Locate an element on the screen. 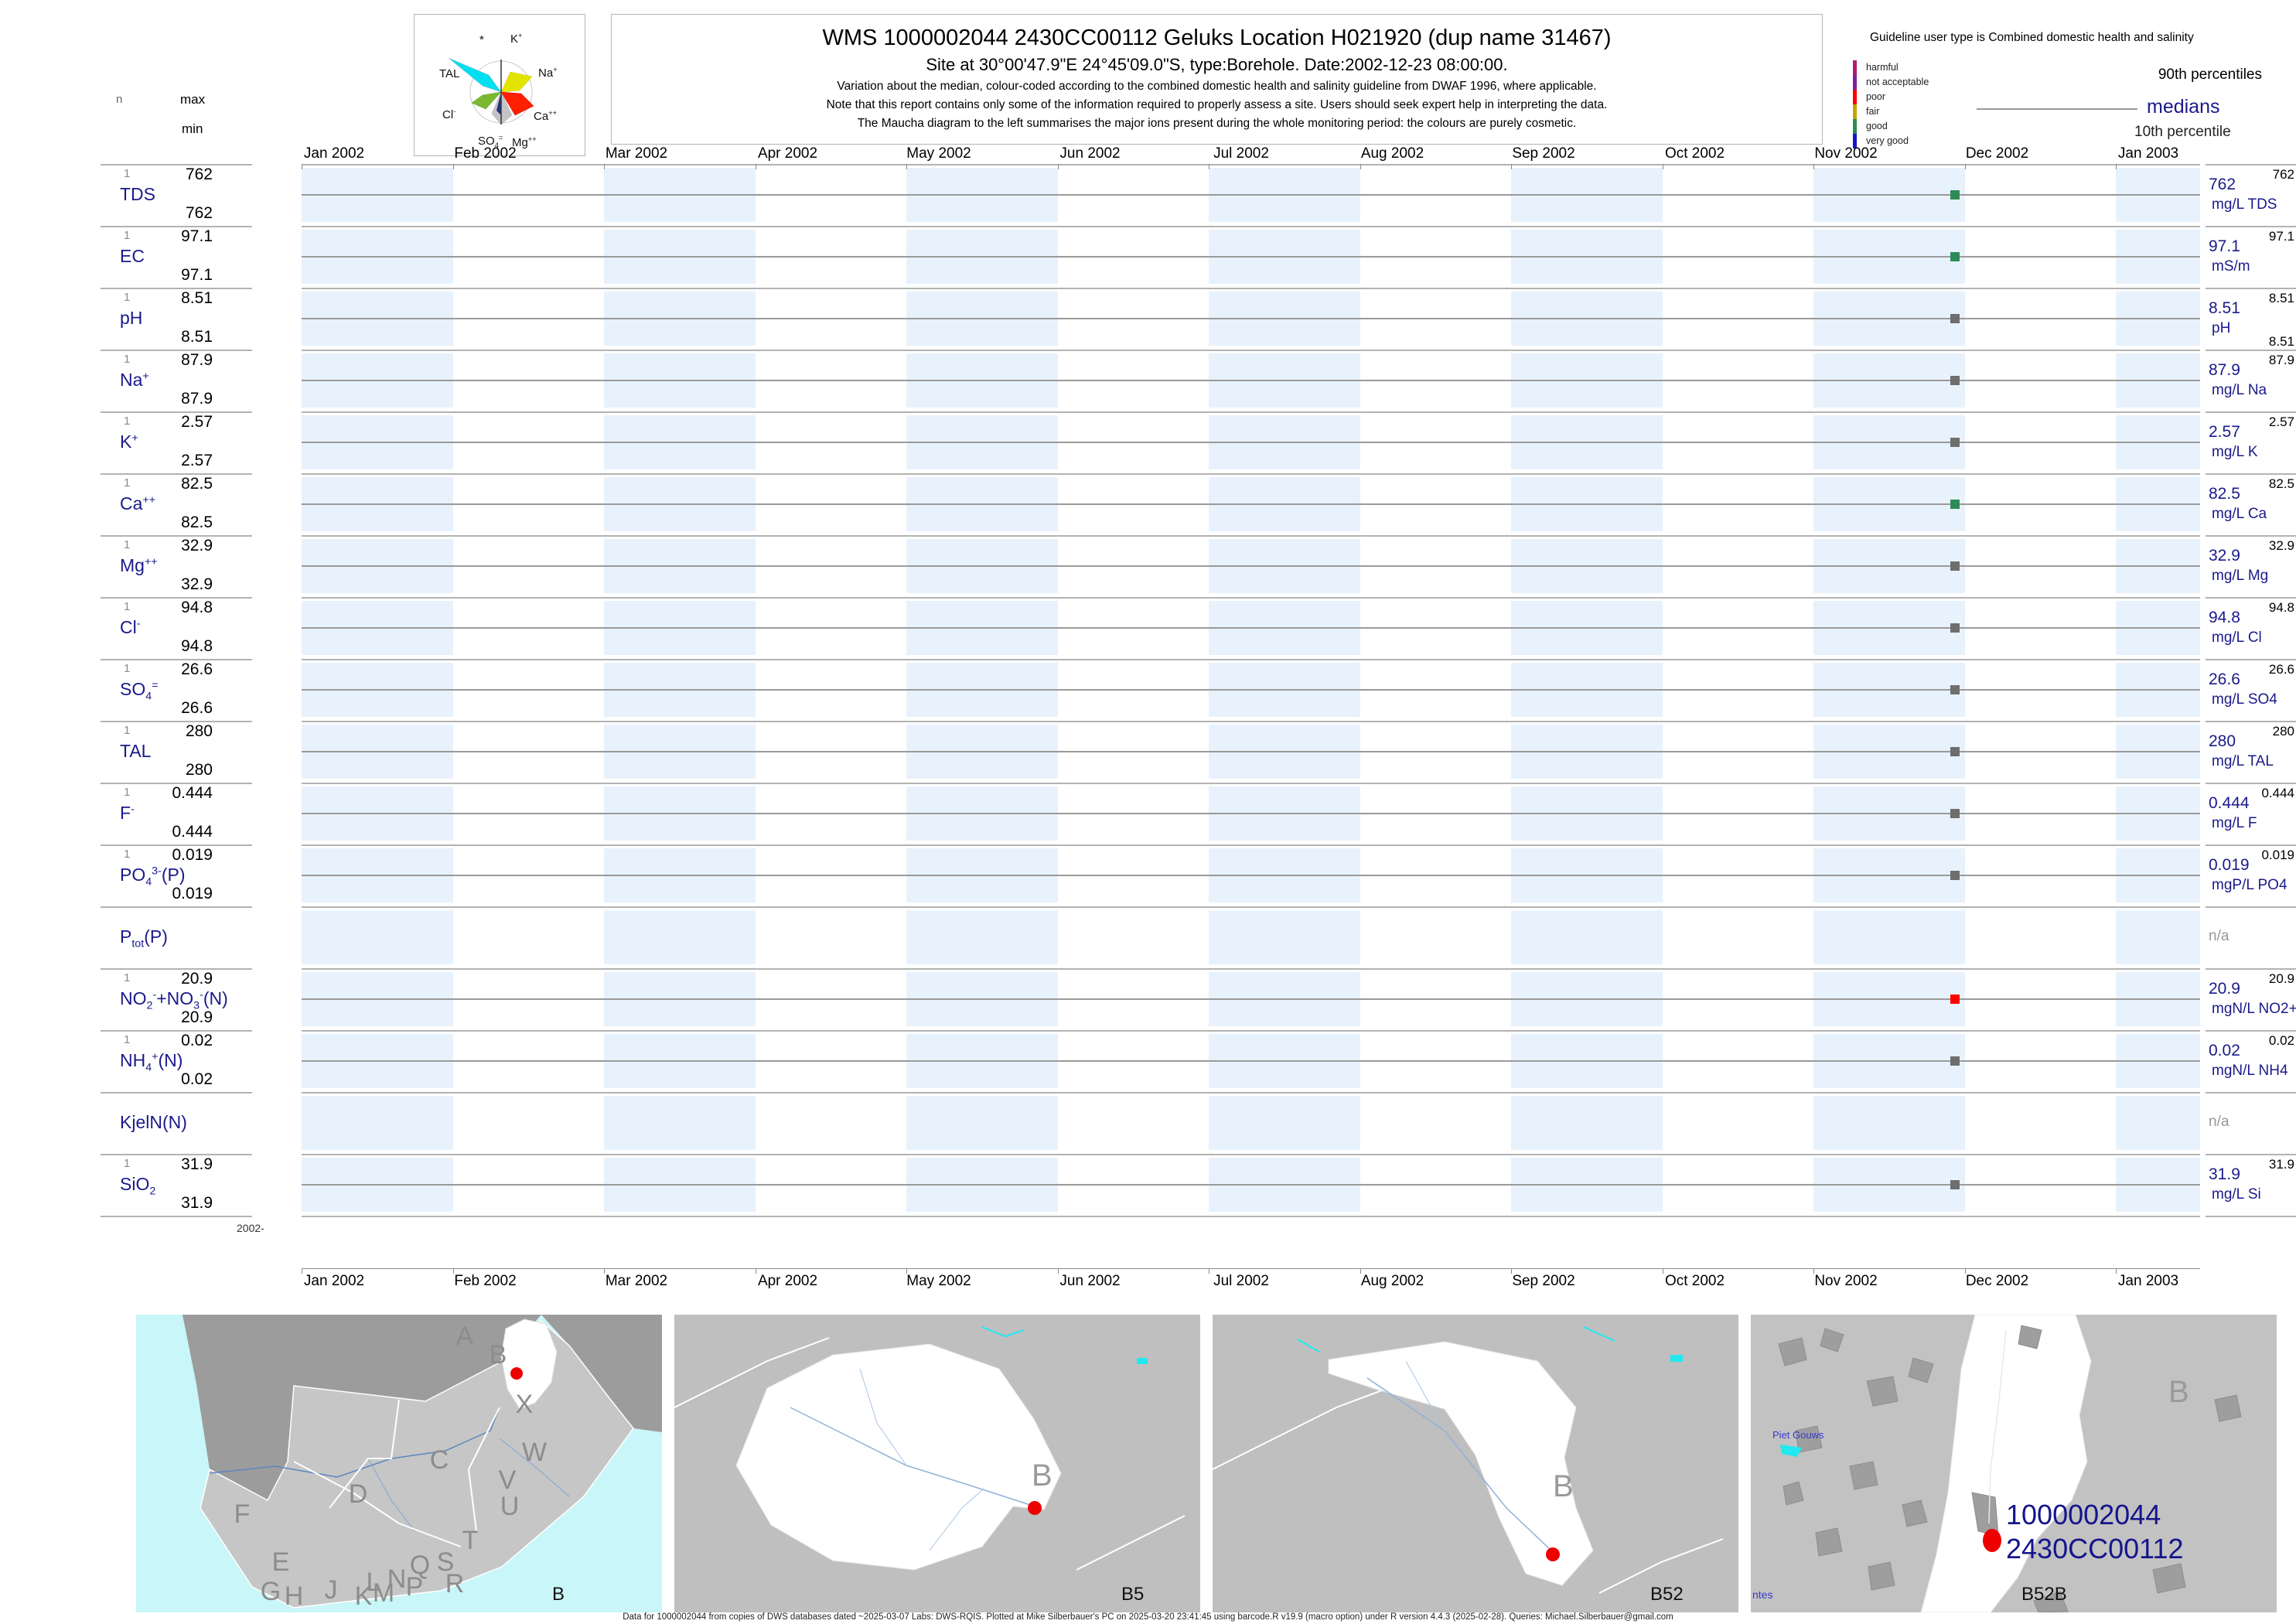 This screenshot has width=2296, height=1624. not-available-value: n/a is located at coordinates (2219, 1122).